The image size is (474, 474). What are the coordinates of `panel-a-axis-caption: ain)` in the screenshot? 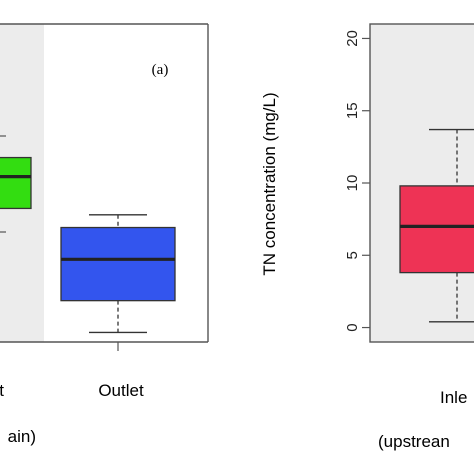 It's located at (22, 436).